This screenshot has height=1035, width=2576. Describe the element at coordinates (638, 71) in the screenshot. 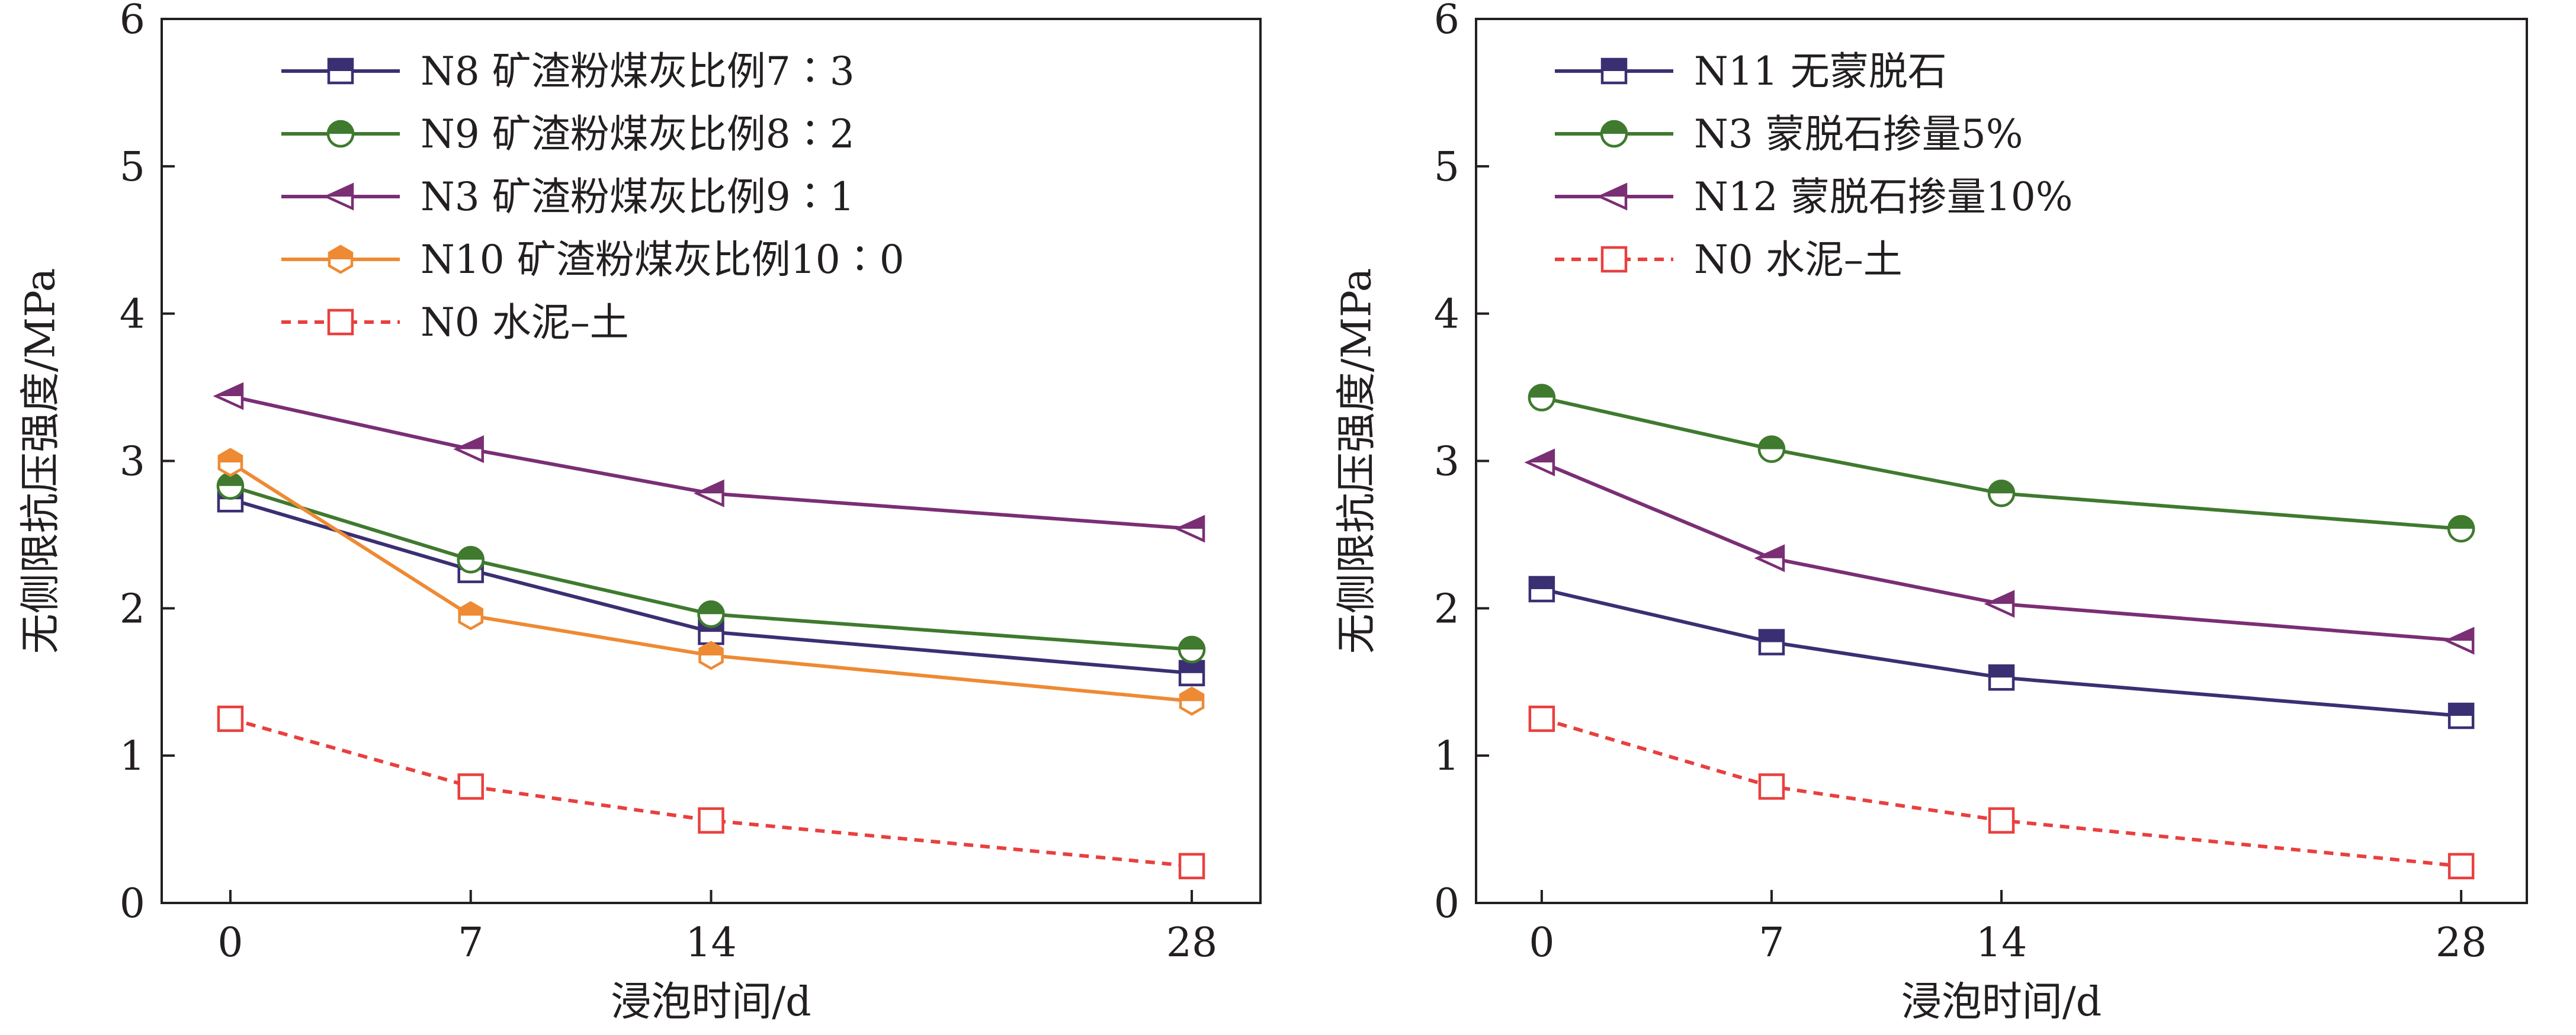

I see `legend-label: N8 矿渣粉煤灰比例7∶3` at that location.